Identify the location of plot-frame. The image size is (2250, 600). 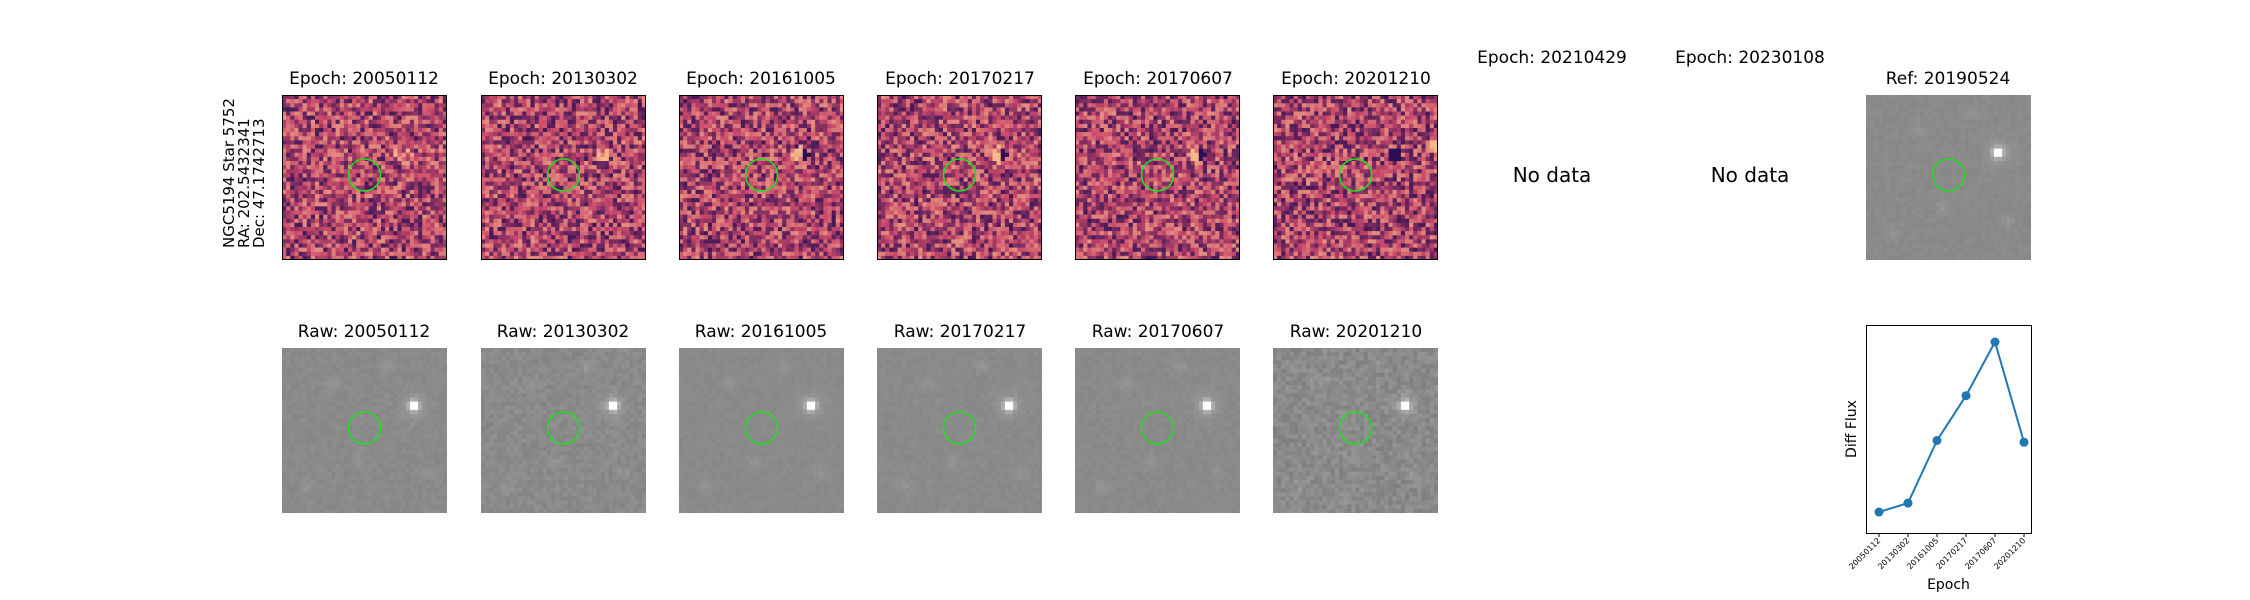
(1949, 429).